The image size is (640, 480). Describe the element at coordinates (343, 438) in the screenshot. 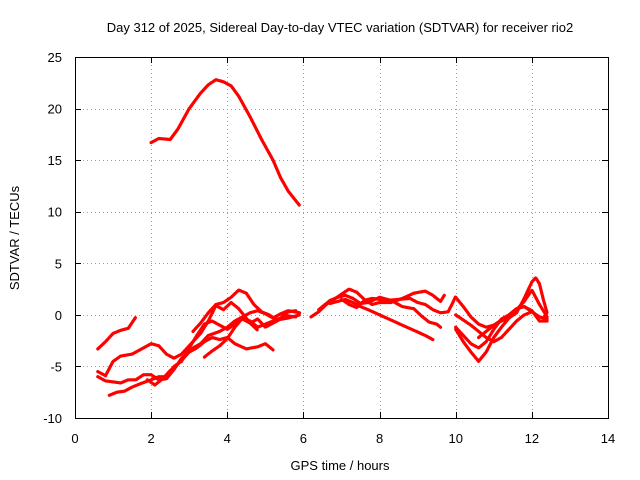

I see `x-tick-labels: 0 2 4 6 8 10 12 14` at that location.